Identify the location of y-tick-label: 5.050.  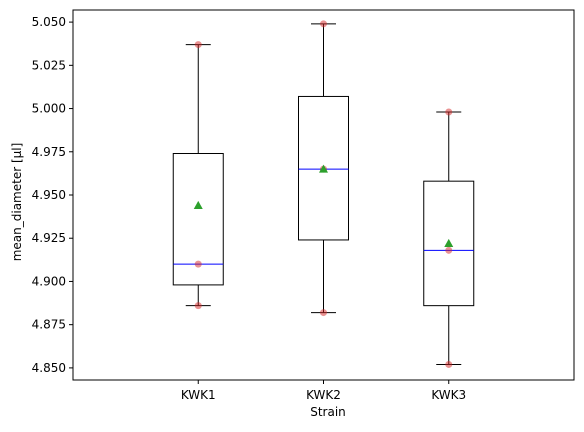
(49, 22).